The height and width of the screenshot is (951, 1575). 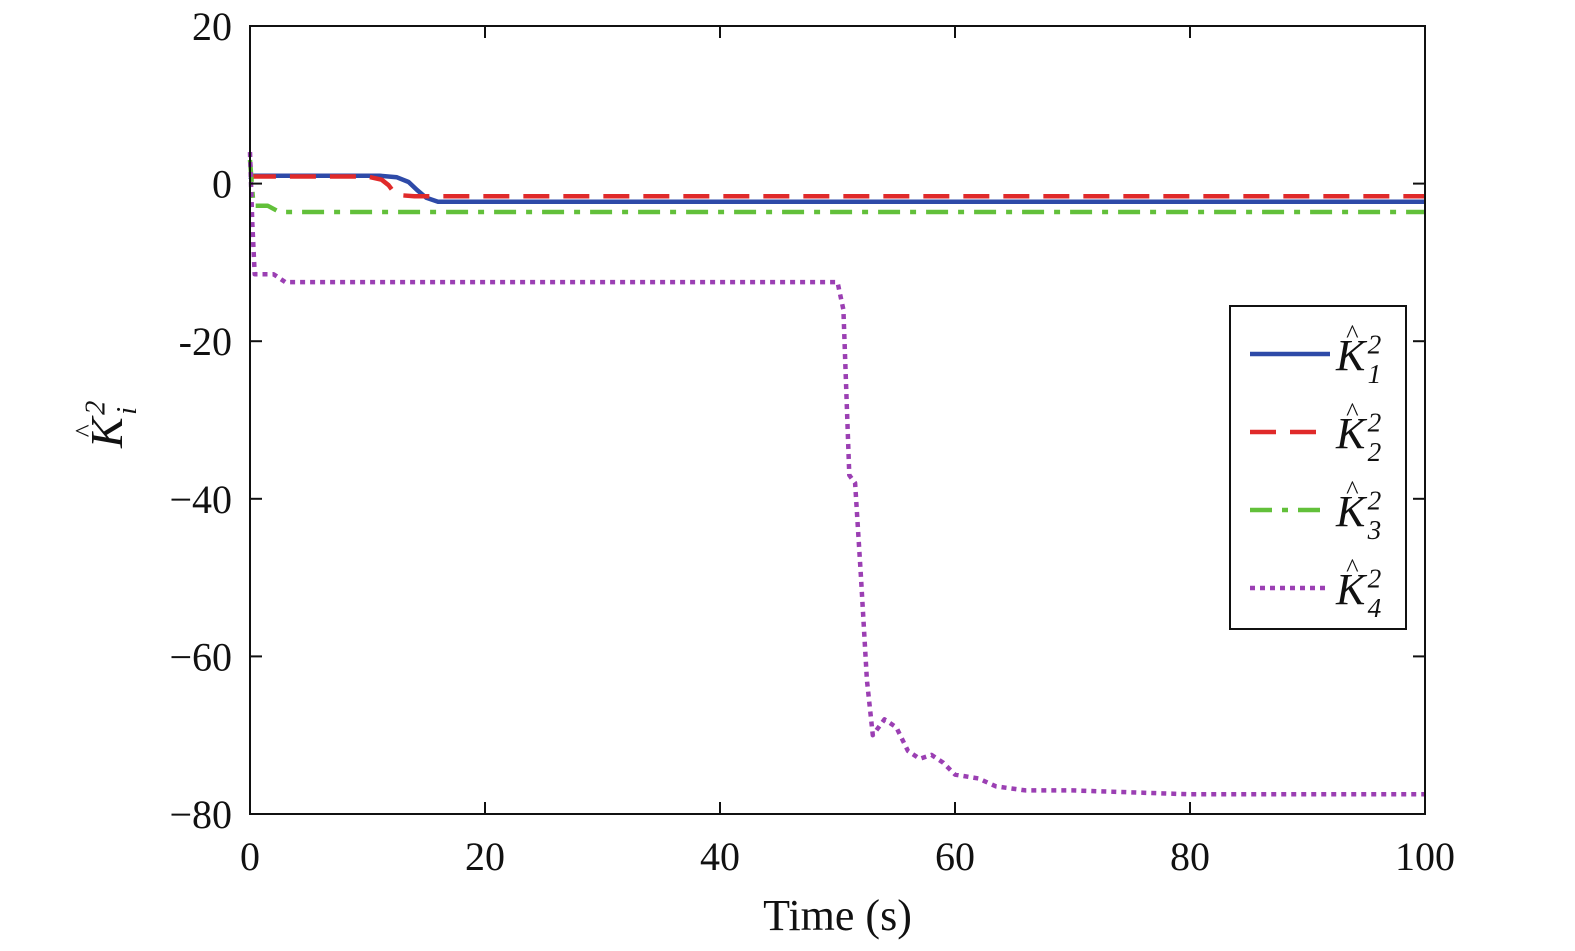 I want to click on math-sub: 2, so click(x=1375, y=452).